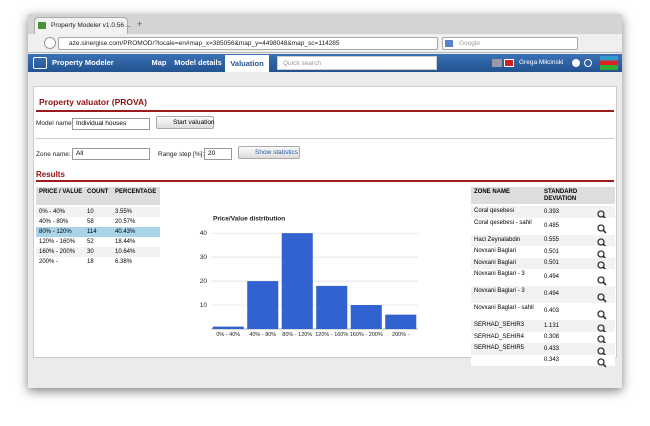  What do you see at coordinates (83, 62) in the screenshot?
I see `brand: Property Modeler` at bounding box center [83, 62].